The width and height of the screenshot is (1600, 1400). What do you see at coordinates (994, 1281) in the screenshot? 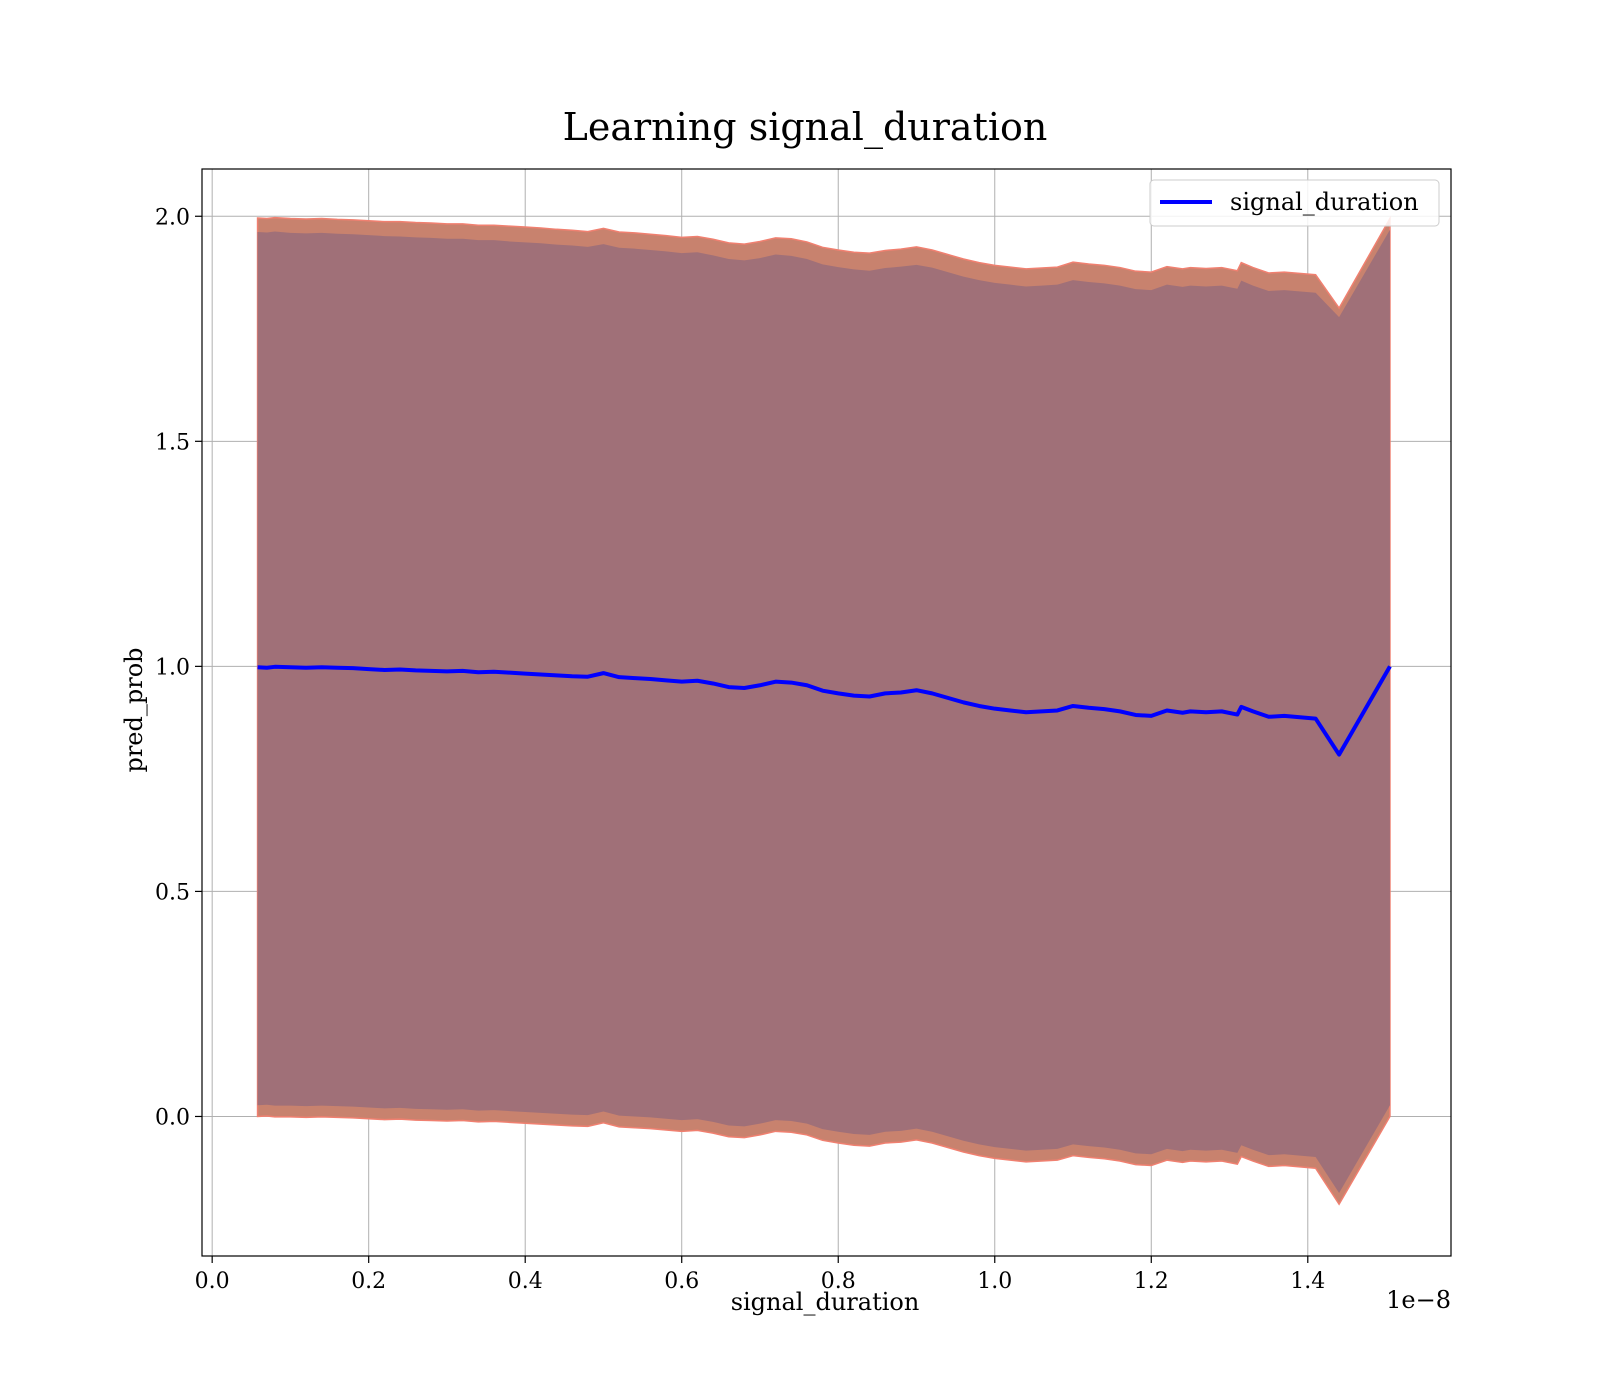
I see `x-tick-label: 1.0` at bounding box center [994, 1281].